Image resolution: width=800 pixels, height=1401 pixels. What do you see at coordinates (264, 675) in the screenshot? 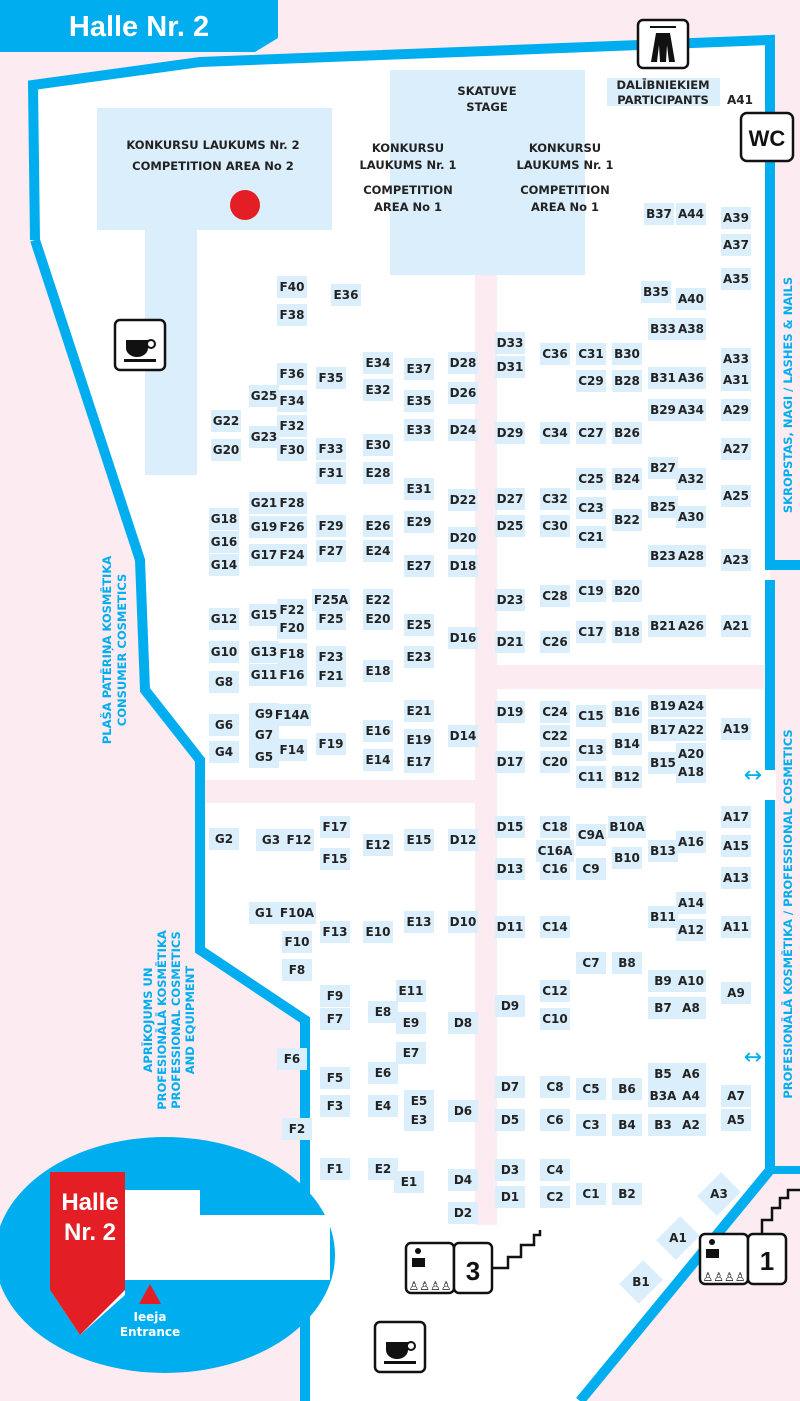
I see `booth-g11: G11` at bounding box center [264, 675].